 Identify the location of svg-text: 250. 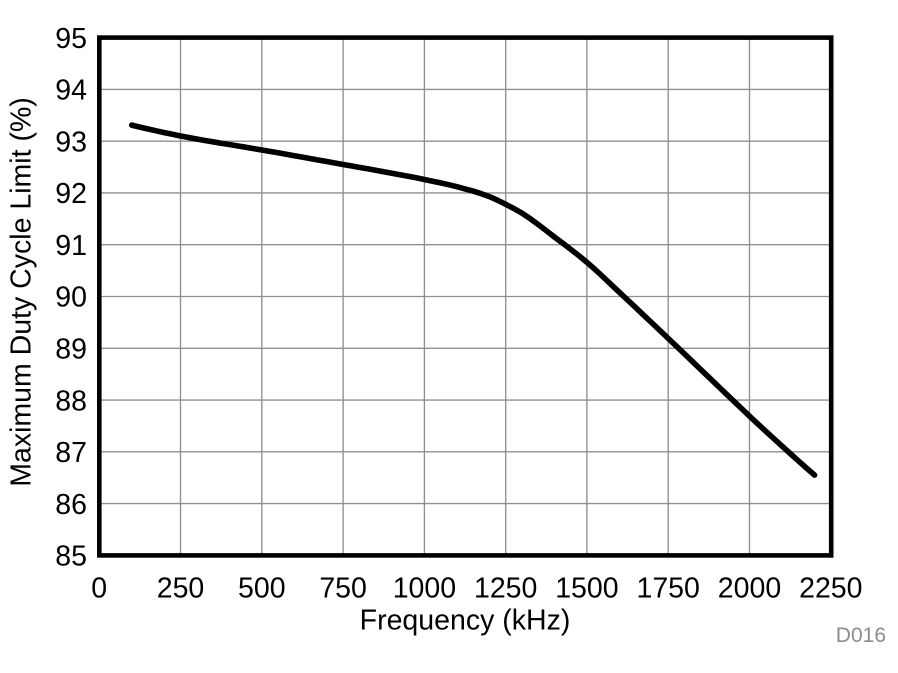
(181, 589).